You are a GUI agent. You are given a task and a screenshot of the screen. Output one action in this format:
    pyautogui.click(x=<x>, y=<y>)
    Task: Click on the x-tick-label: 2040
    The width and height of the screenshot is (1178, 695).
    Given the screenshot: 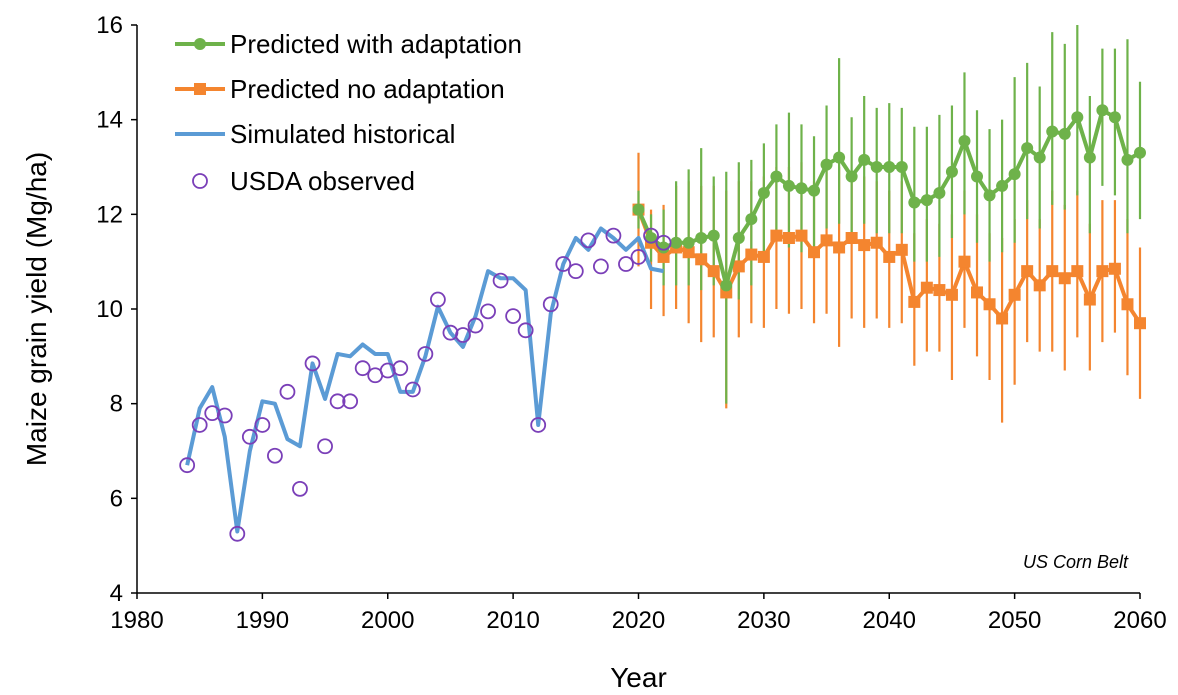 What is the action you would take?
    pyautogui.click(x=889, y=620)
    